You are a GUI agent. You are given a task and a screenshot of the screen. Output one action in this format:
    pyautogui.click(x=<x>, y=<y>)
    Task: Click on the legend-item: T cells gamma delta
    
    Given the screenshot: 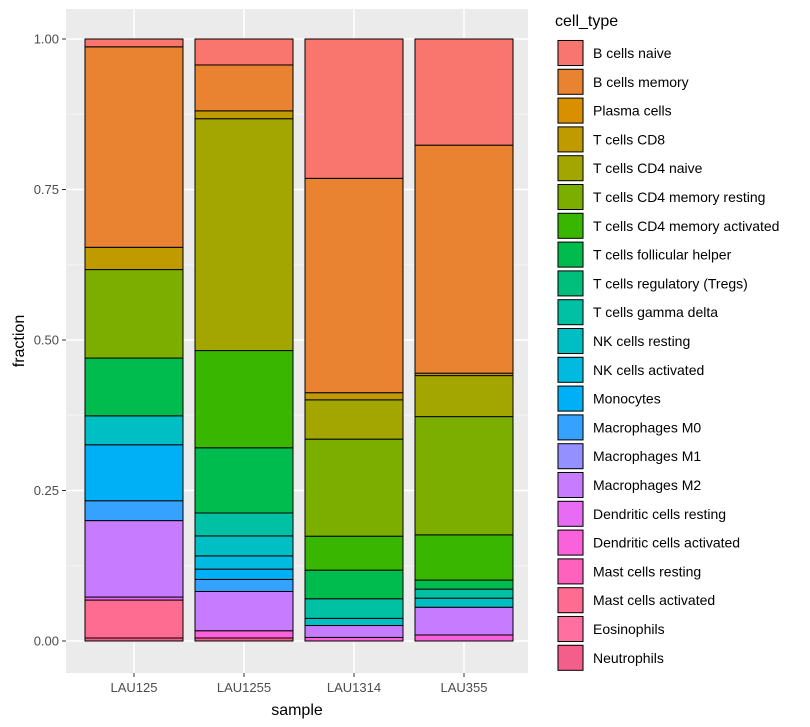 What is the action you would take?
    pyautogui.click(x=637, y=312)
    